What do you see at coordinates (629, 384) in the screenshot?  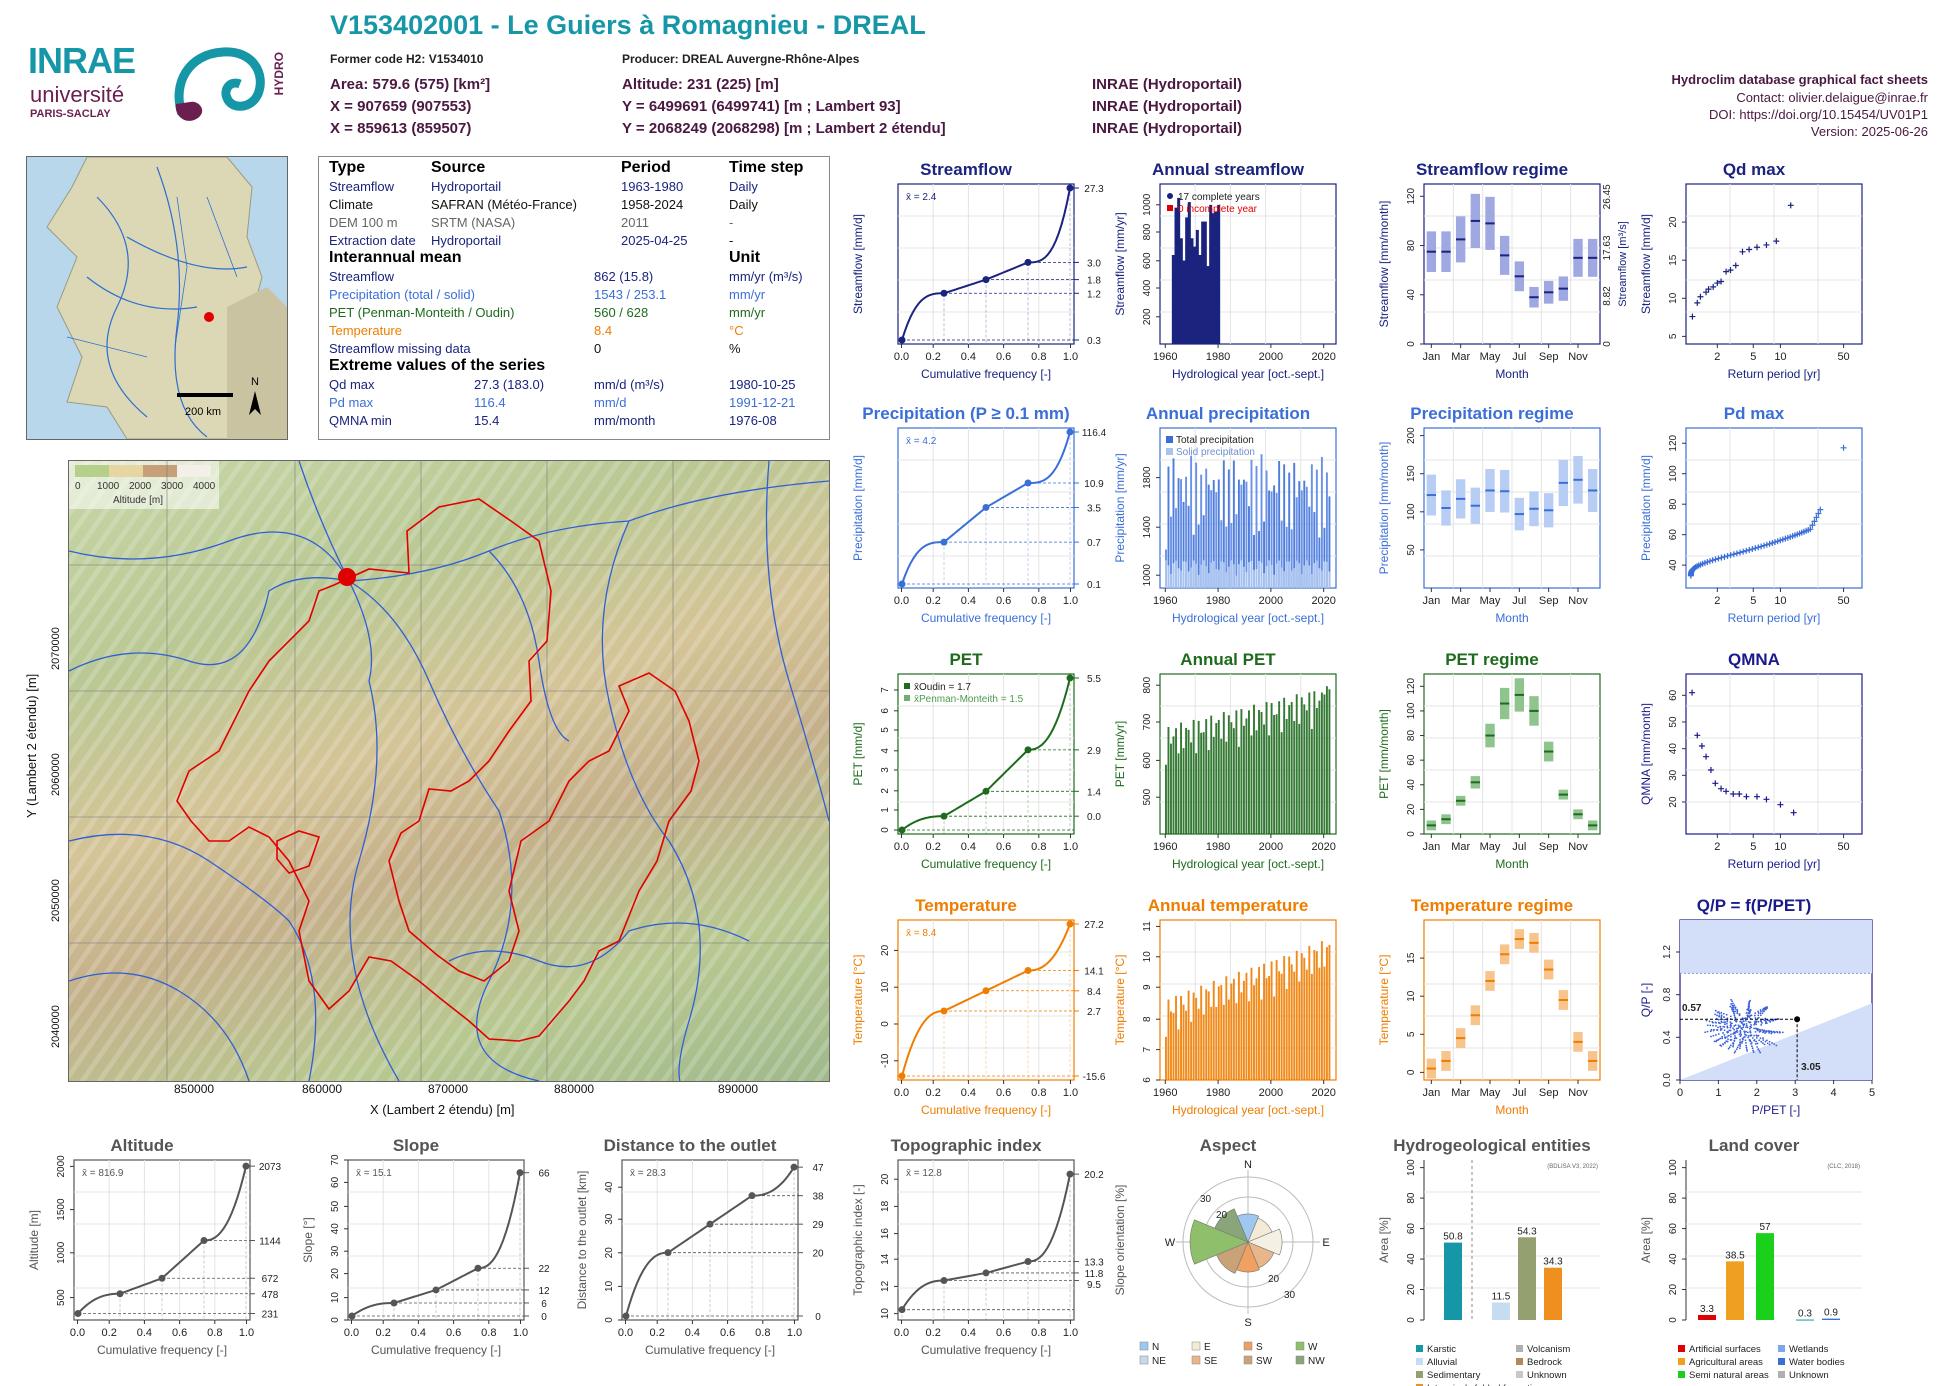 I see `extreme-unit: mm/d (m³/s)` at bounding box center [629, 384].